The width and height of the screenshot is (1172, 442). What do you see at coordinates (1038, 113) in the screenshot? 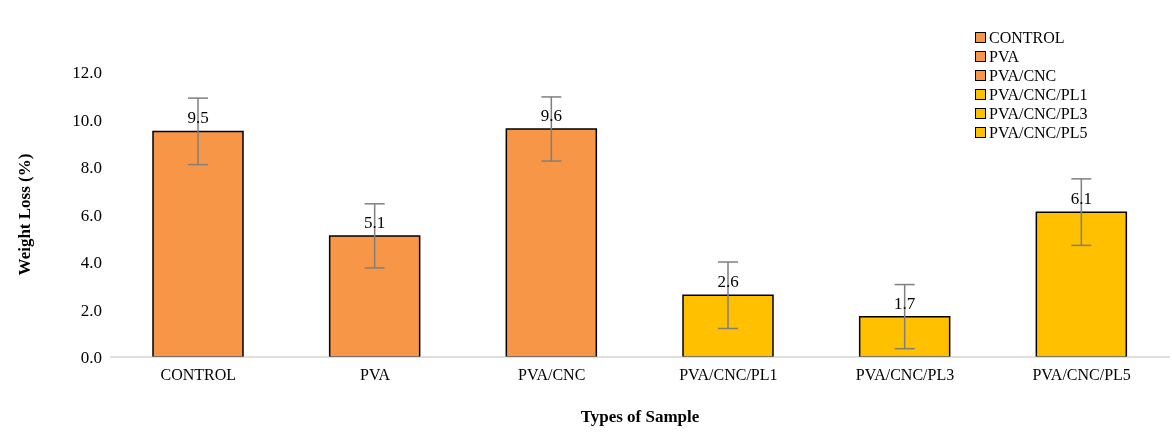
I see `legend-label: PVA/CNC/PL3` at bounding box center [1038, 113].